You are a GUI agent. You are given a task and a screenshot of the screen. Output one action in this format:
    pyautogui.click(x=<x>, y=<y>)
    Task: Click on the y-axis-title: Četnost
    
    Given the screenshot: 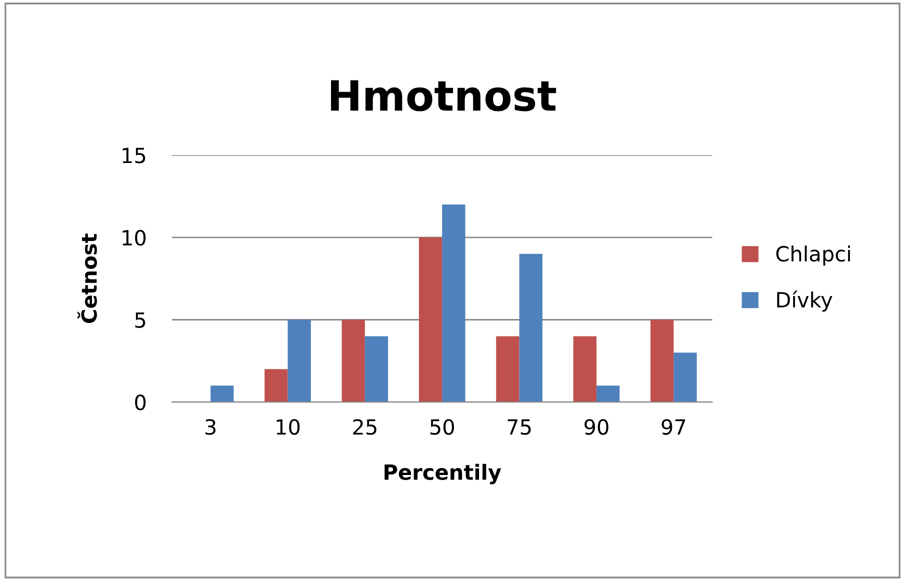 What is the action you would take?
    pyautogui.click(x=87, y=278)
    